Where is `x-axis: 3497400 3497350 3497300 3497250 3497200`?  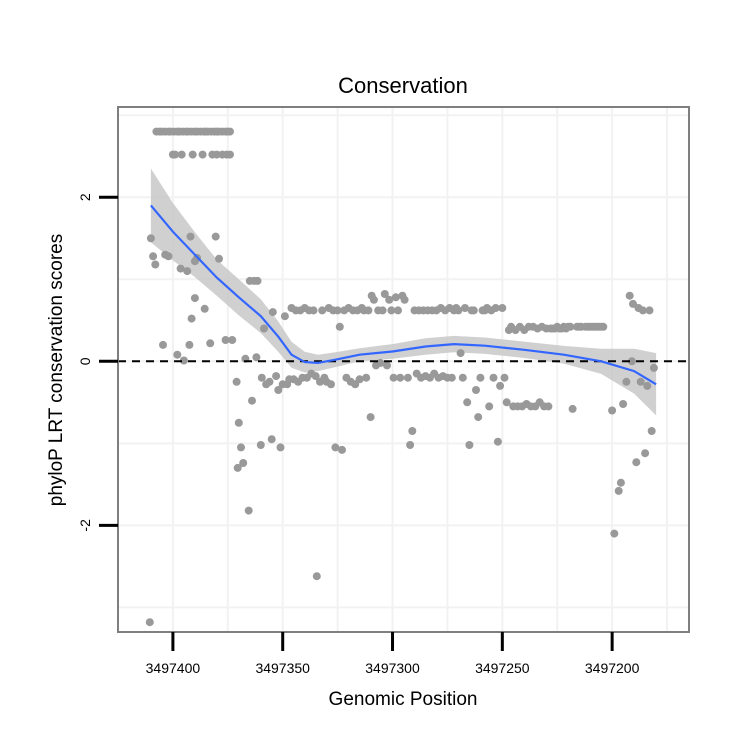 x-axis: 3497400 3497350 3497300 3497250 3497200 is located at coordinates (393, 654).